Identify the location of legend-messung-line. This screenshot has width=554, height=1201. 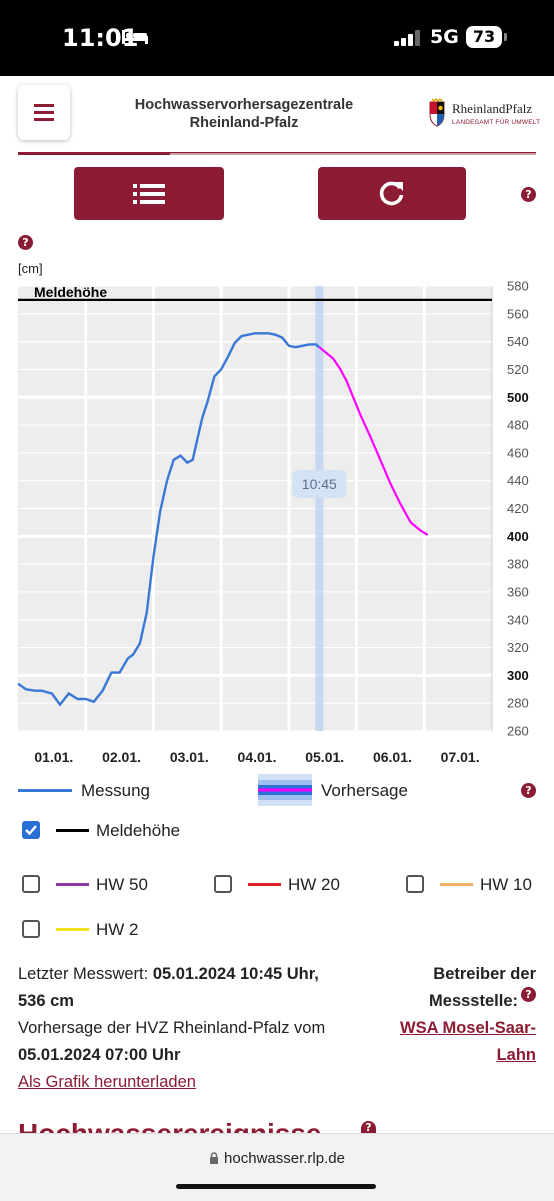
(45, 790).